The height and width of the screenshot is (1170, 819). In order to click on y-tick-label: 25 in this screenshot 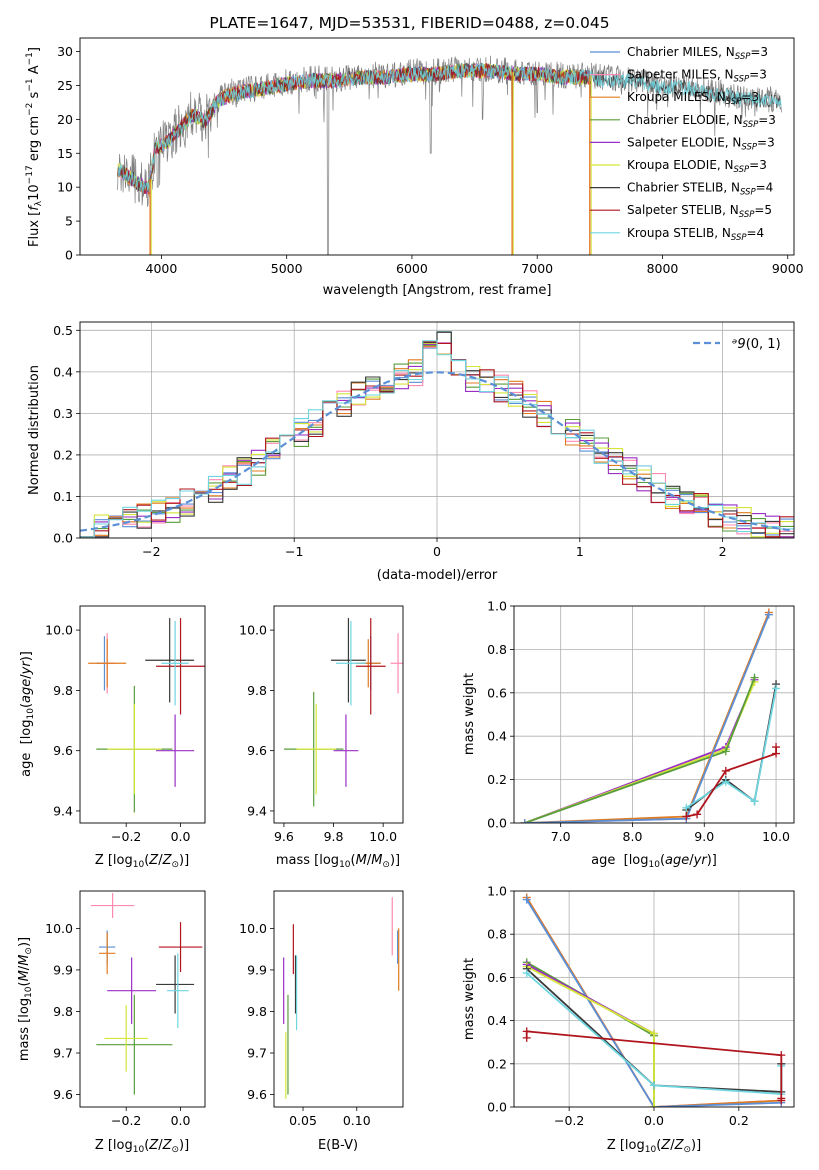, I will do `click(65, 85)`.